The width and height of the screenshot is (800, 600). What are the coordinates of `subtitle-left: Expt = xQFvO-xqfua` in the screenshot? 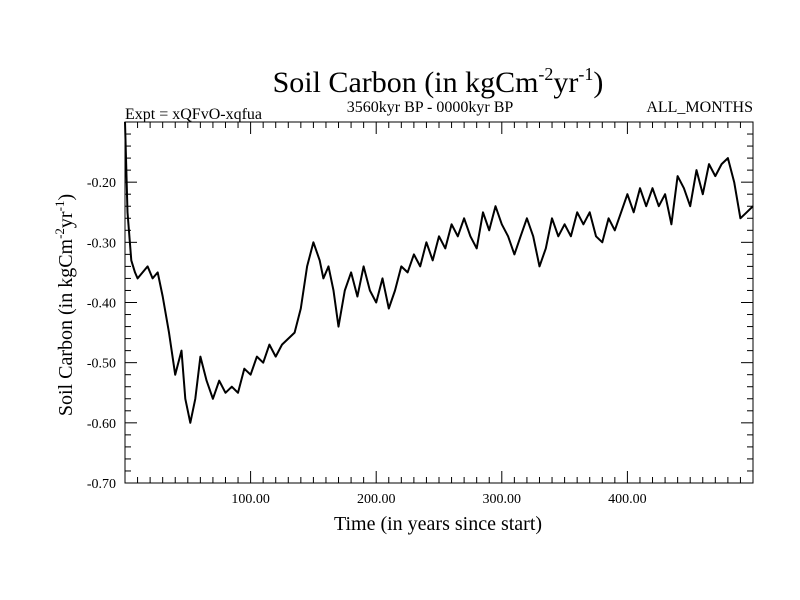 It's located at (193, 114).